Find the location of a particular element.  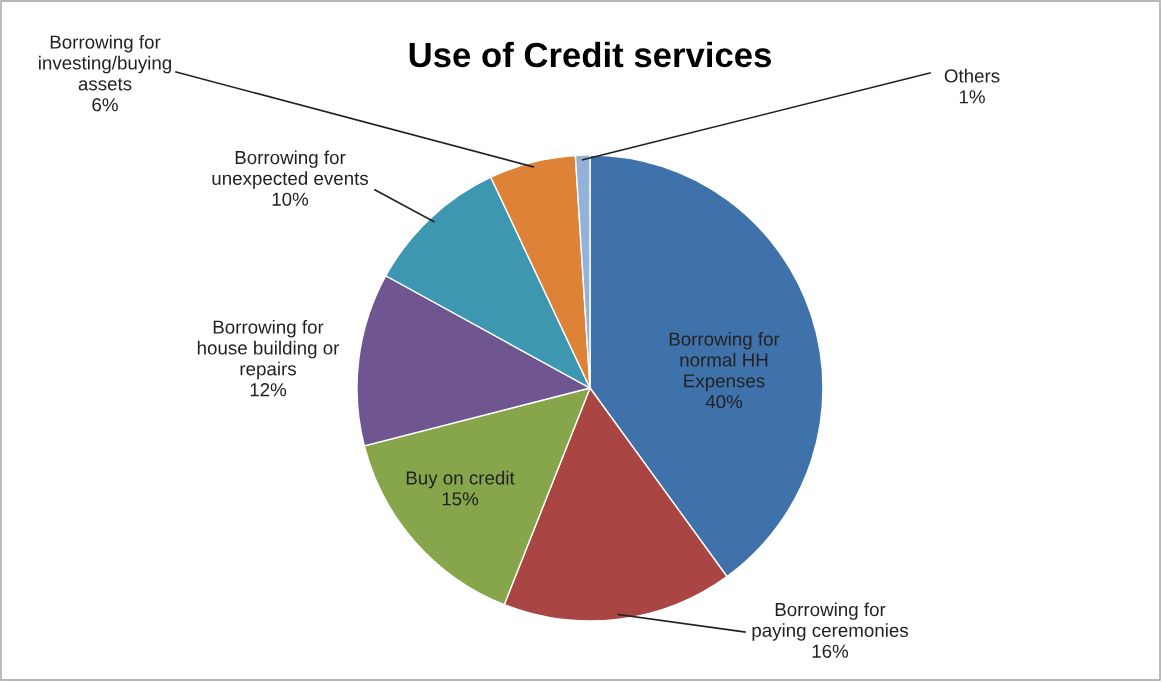

data-label: 16% is located at coordinates (830, 651).